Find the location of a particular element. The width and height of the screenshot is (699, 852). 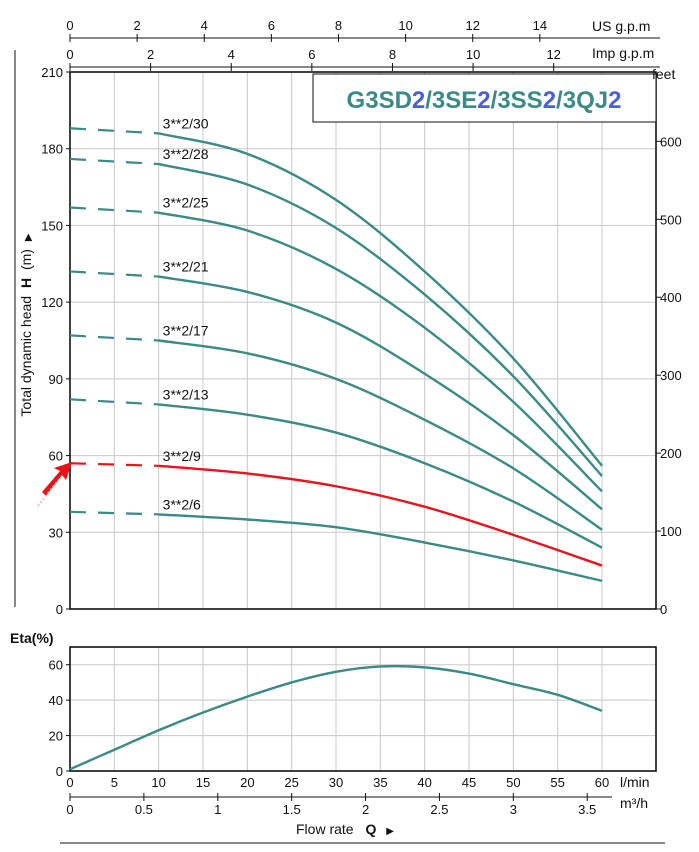

eta-y-tick-label: 0 is located at coordinates (59, 771).